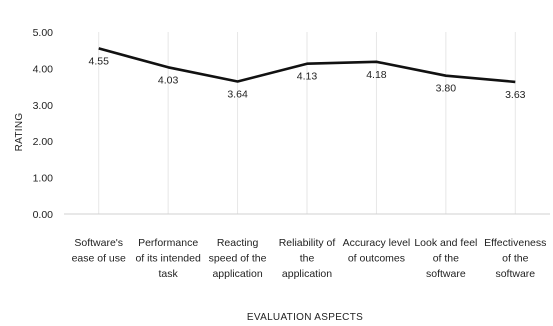 The height and width of the screenshot is (326, 553). I want to click on y-tick-label: 3.00, so click(43, 106).